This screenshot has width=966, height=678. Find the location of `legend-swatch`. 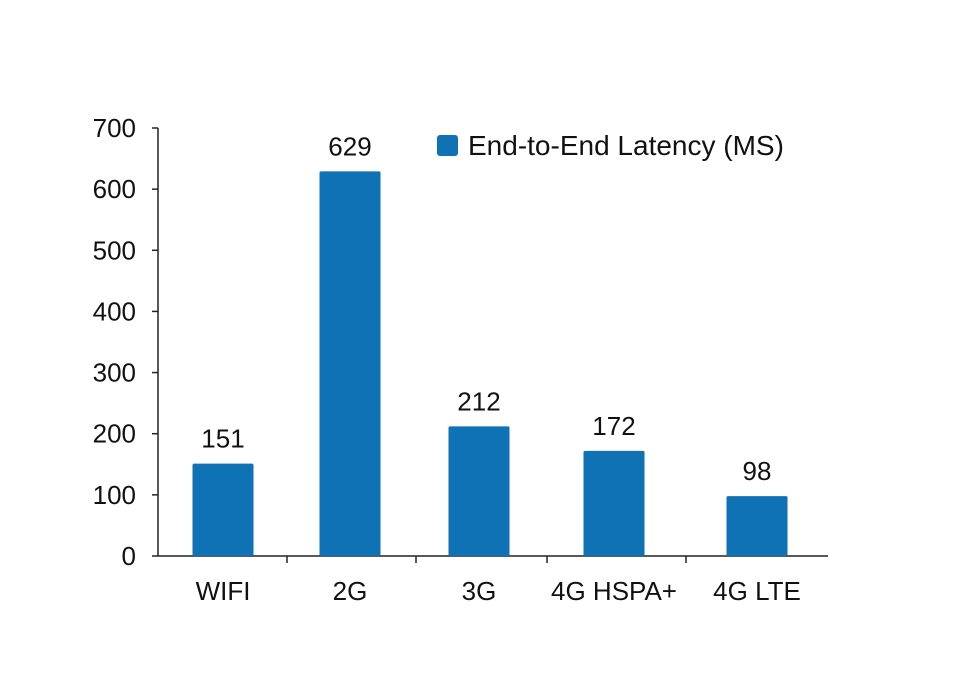

legend-swatch is located at coordinates (447, 145).